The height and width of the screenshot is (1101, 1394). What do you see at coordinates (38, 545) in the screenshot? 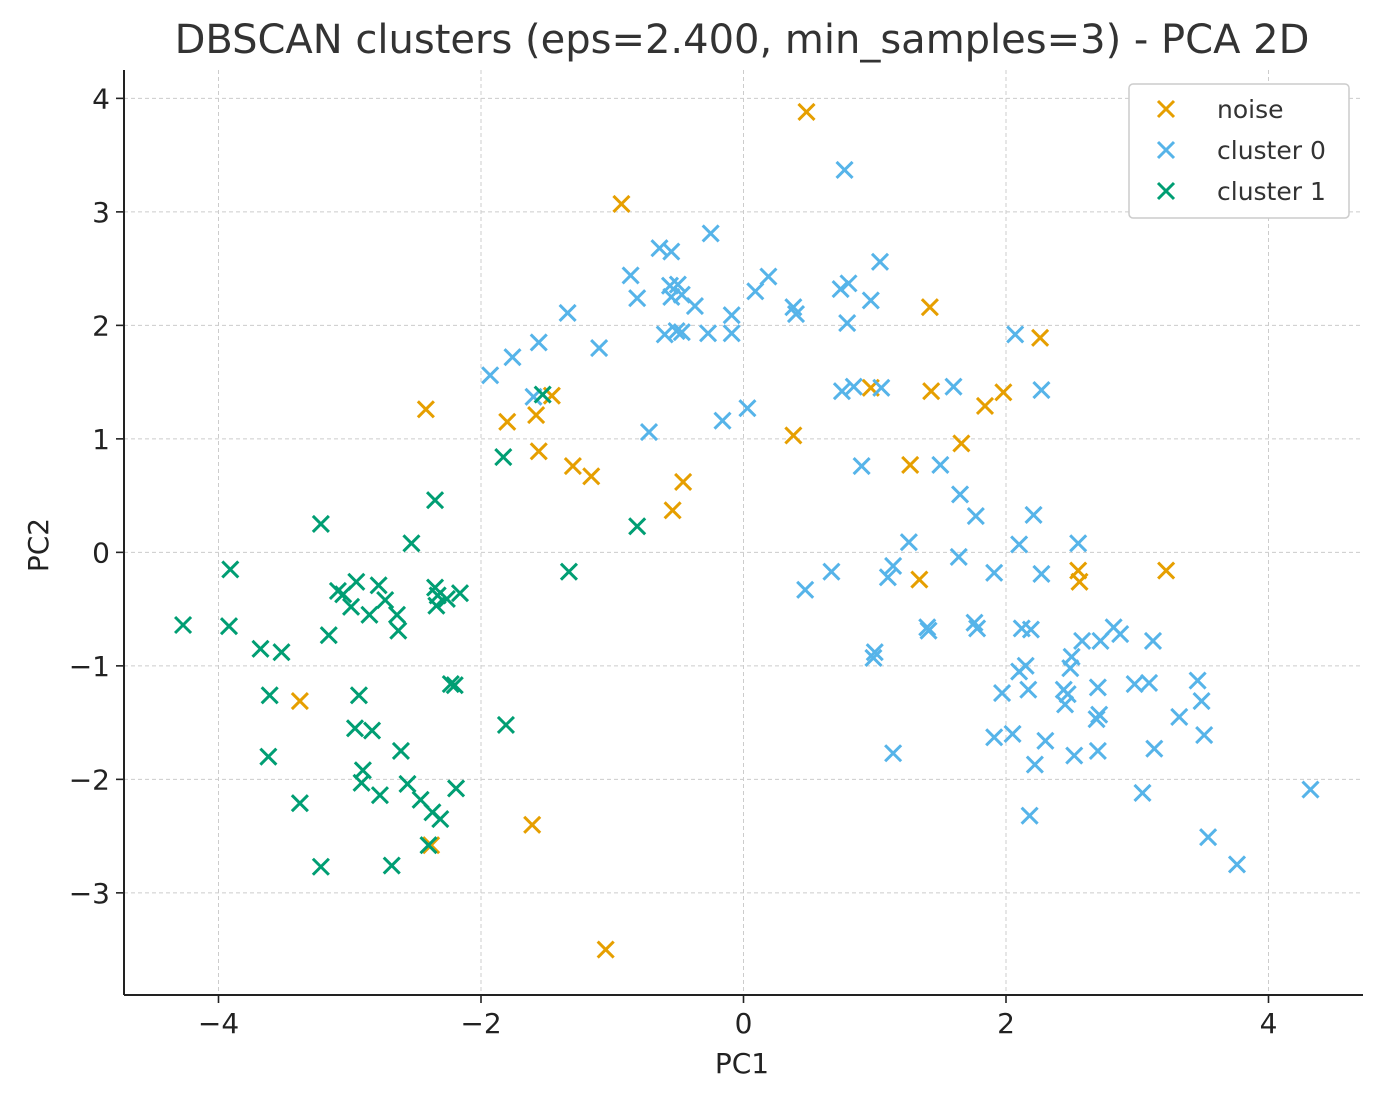
I see `y-axis-title: PC2` at bounding box center [38, 545].